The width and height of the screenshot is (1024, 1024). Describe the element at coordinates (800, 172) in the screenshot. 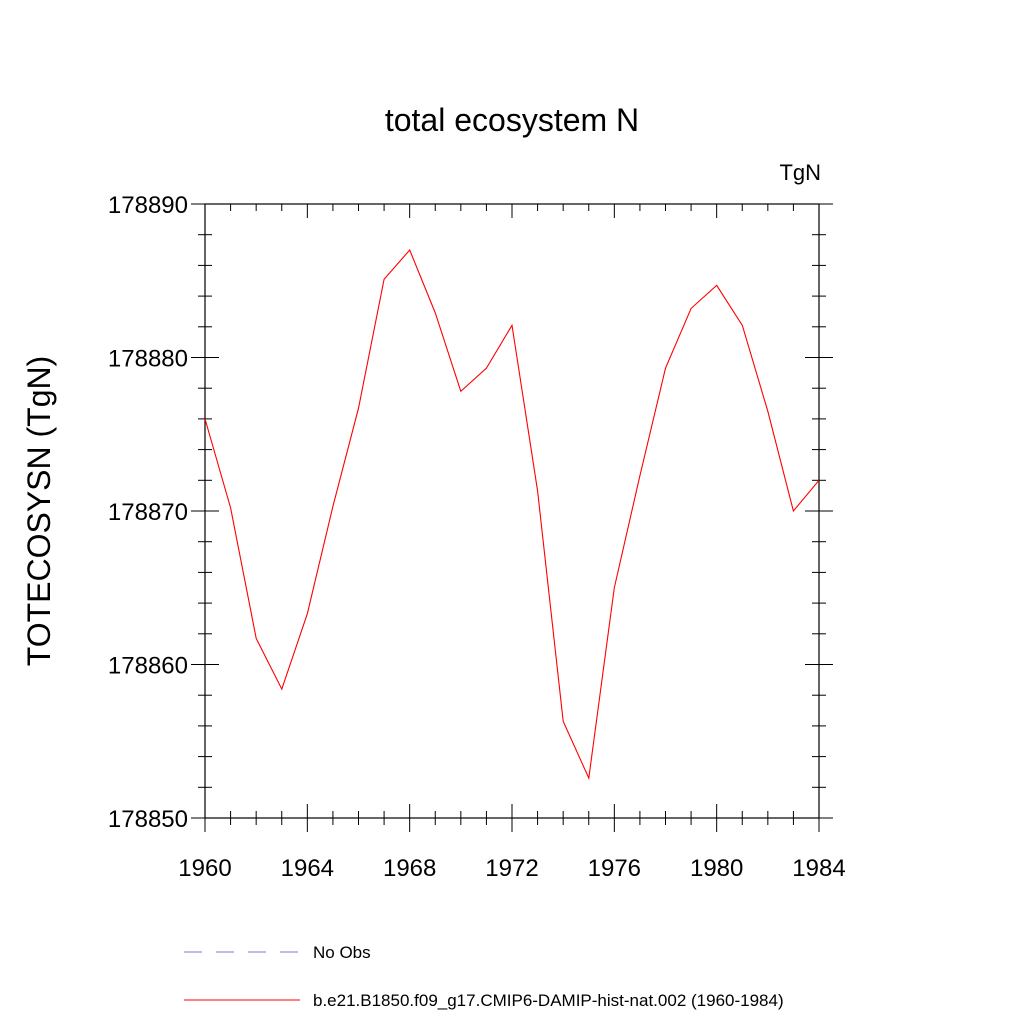

I see `units-label: TgN` at that location.